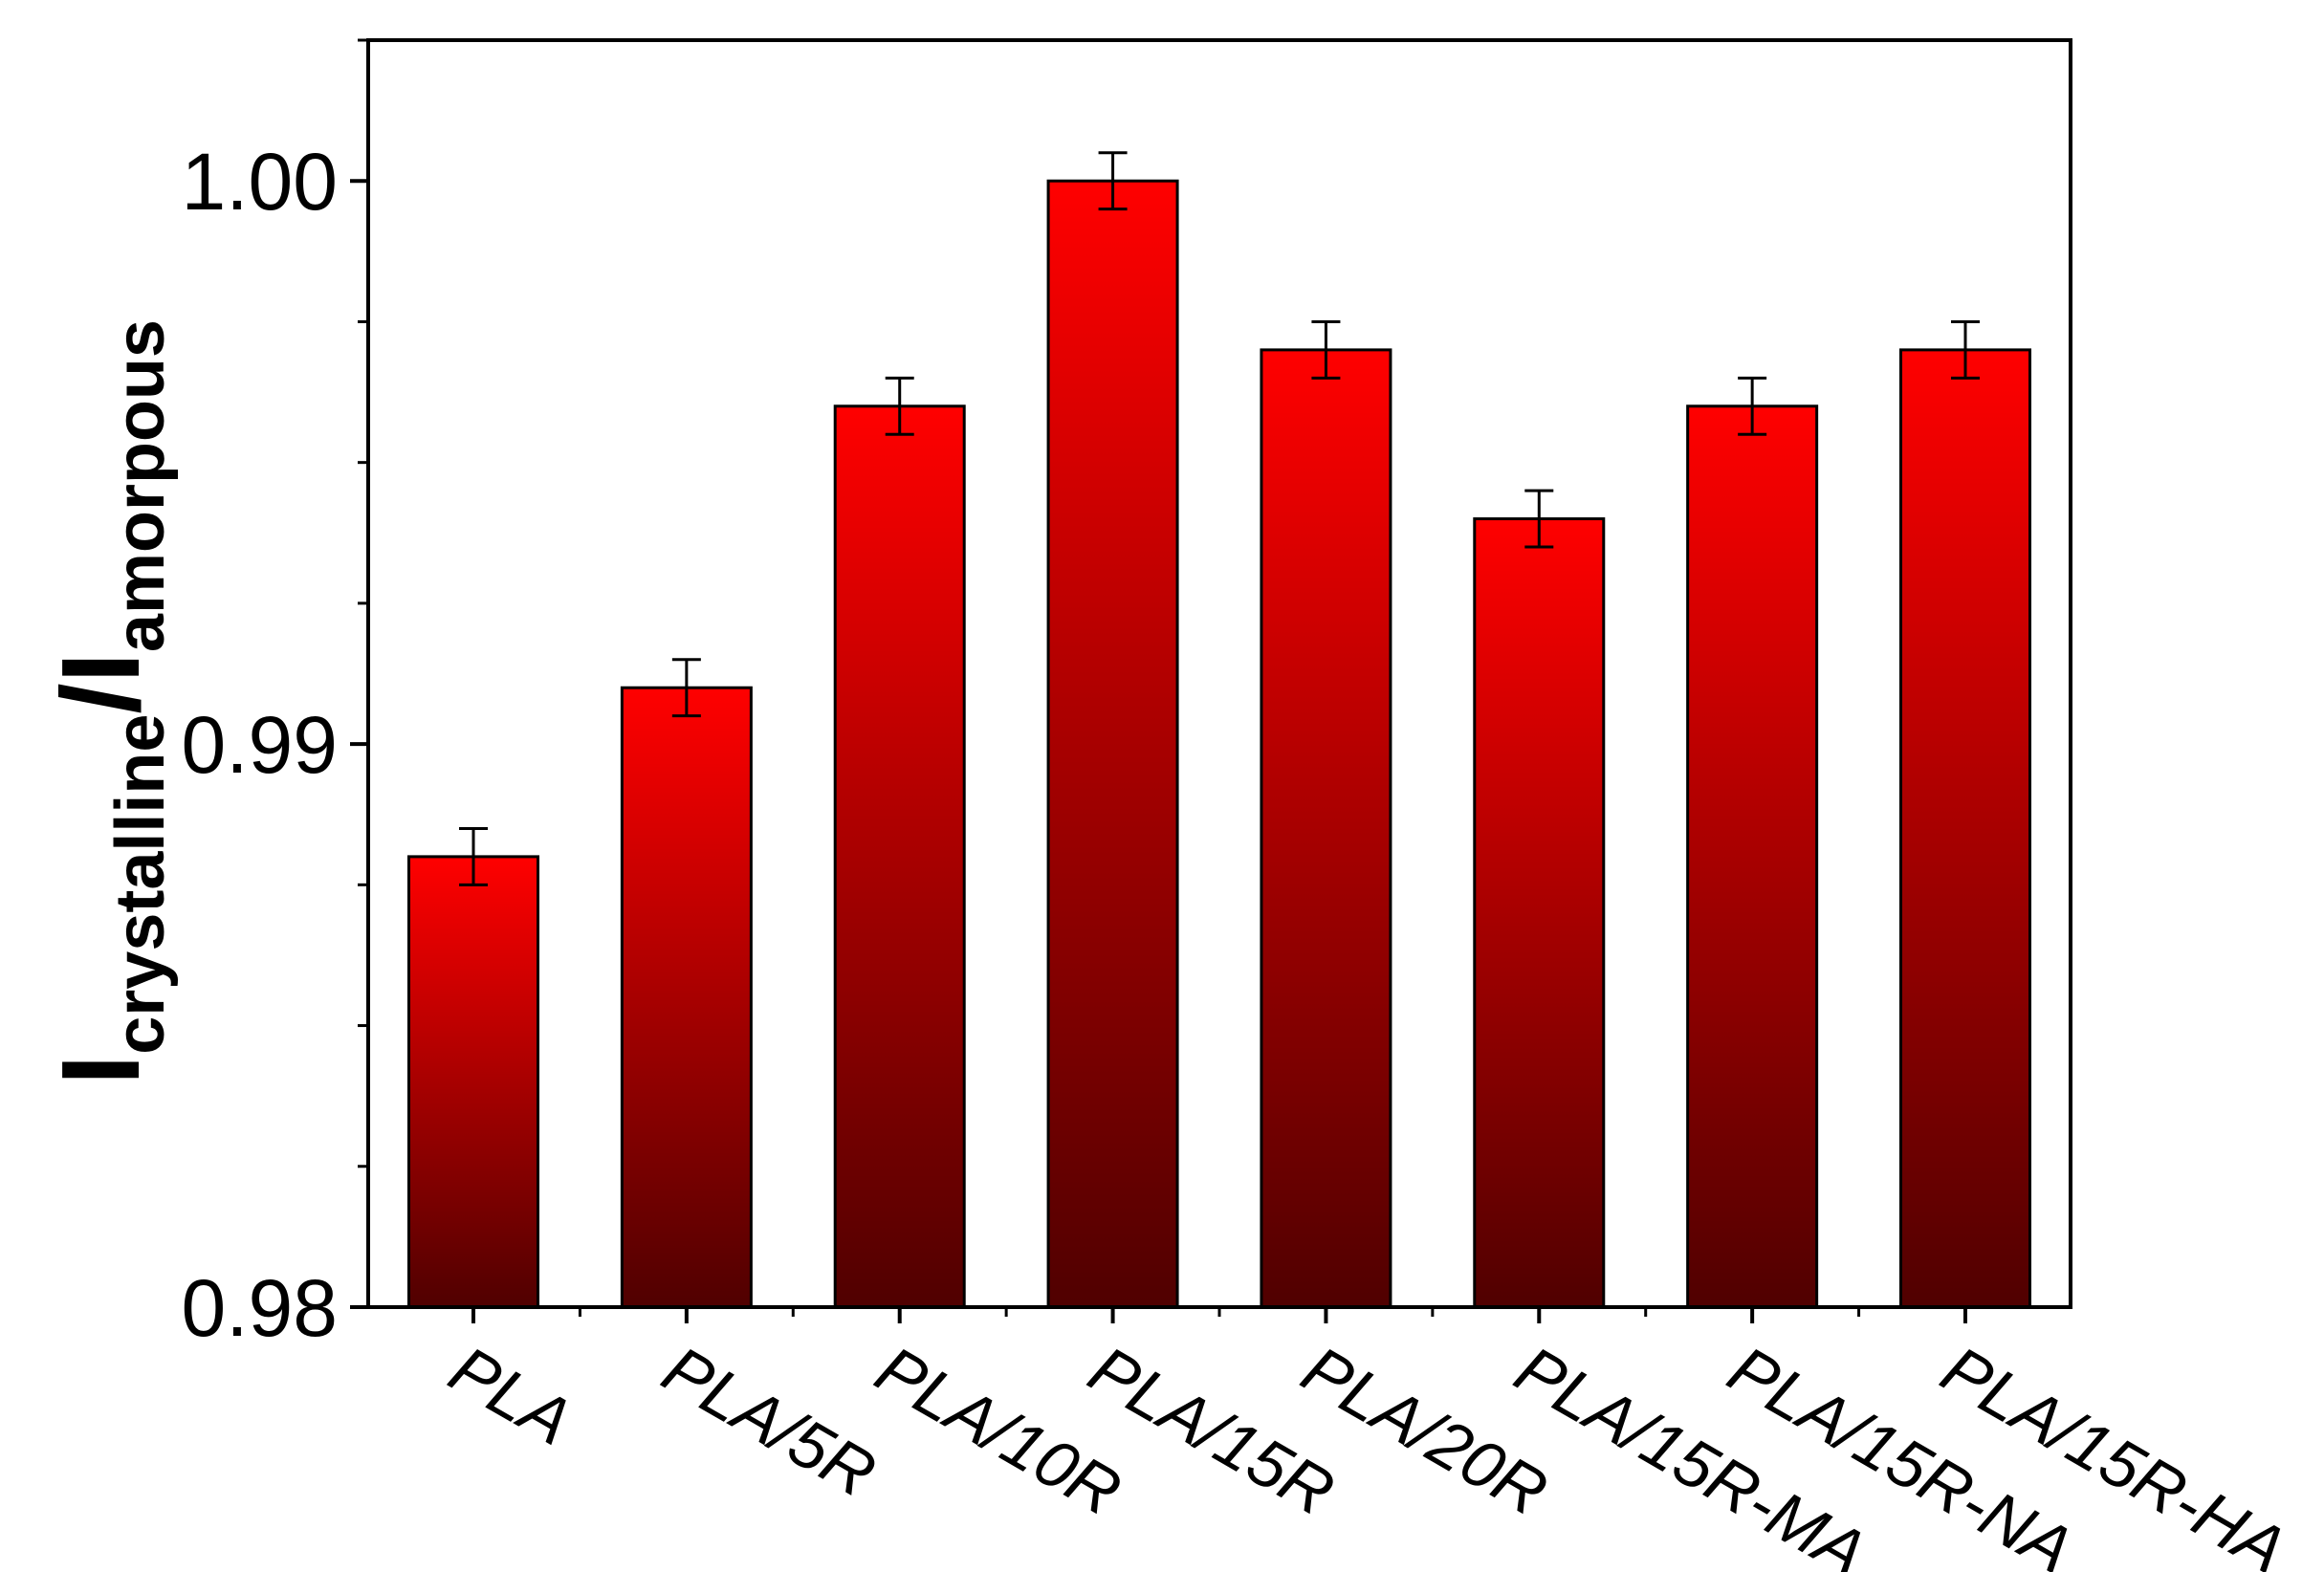 The height and width of the screenshot is (1572, 2324). Describe the element at coordinates (260, 182) in the screenshot. I see `y-tick-label: 1.00` at that location.